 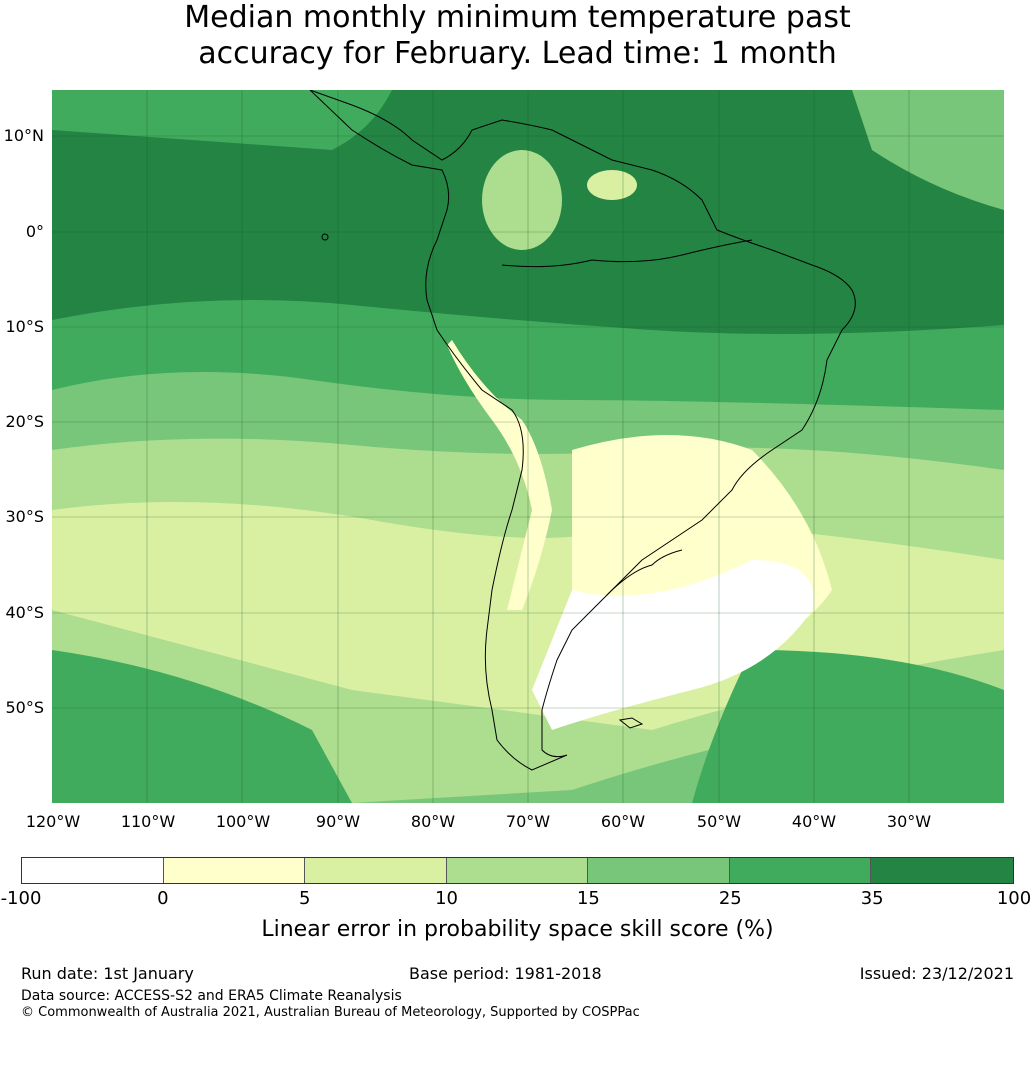 What do you see at coordinates (627, 253) in the screenshot?
I see `amazon-river` at bounding box center [627, 253].